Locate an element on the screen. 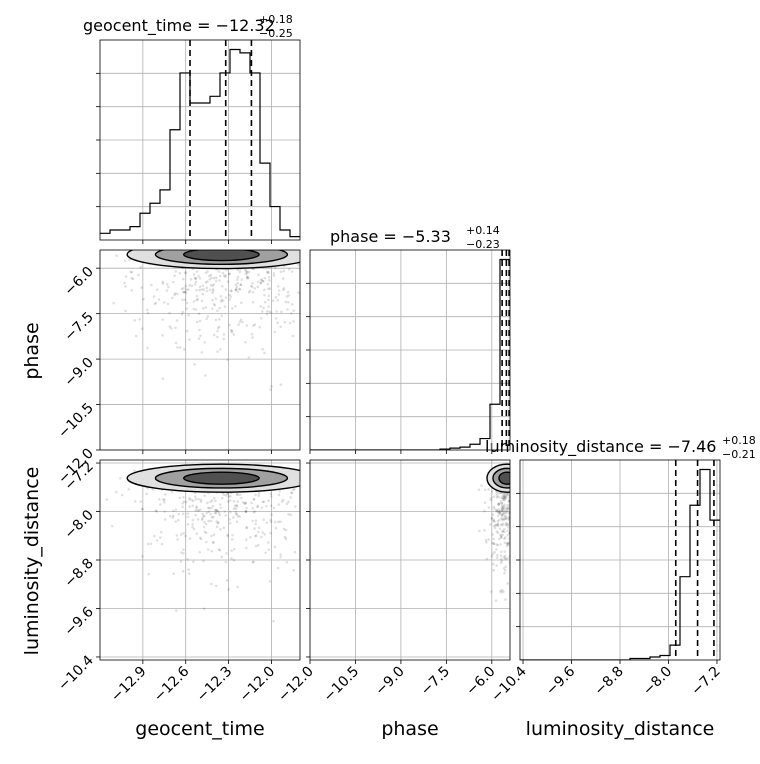 This screenshot has width=760, height=764. xtick-label: −9.6 is located at coordinates (560, 680).